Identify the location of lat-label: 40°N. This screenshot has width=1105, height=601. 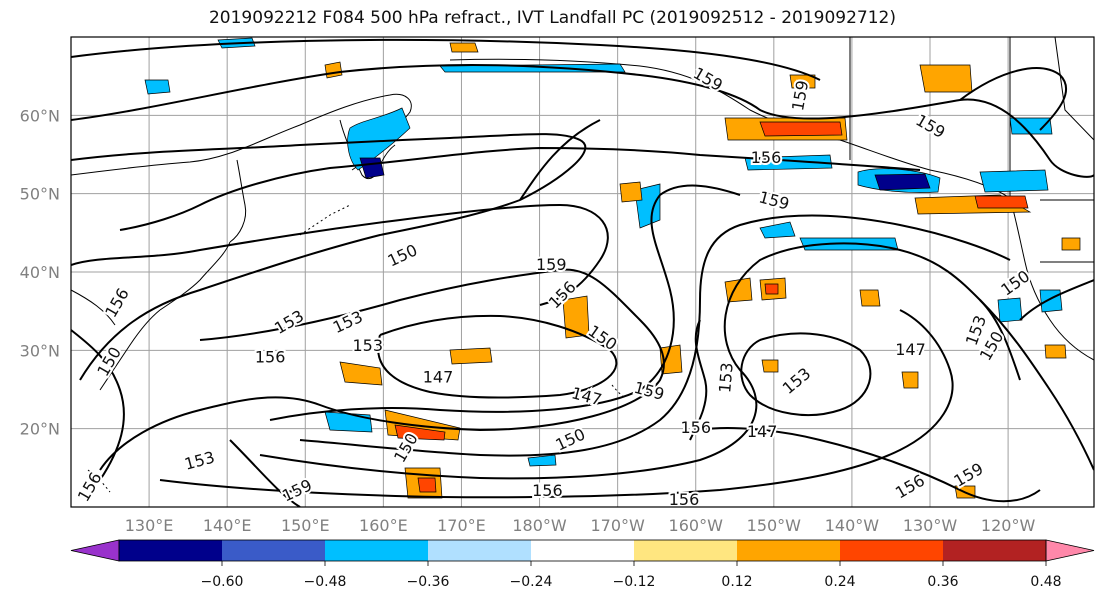
(40, 272).